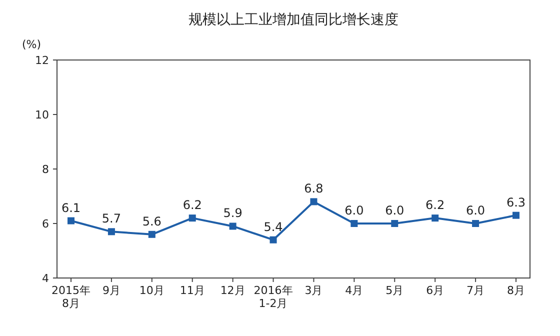 The height and width of the screenshot is (336, 560). Describe the element at coordinates (516, 290) in the screenshot. I see `x-tick-label: 8月` at that location.